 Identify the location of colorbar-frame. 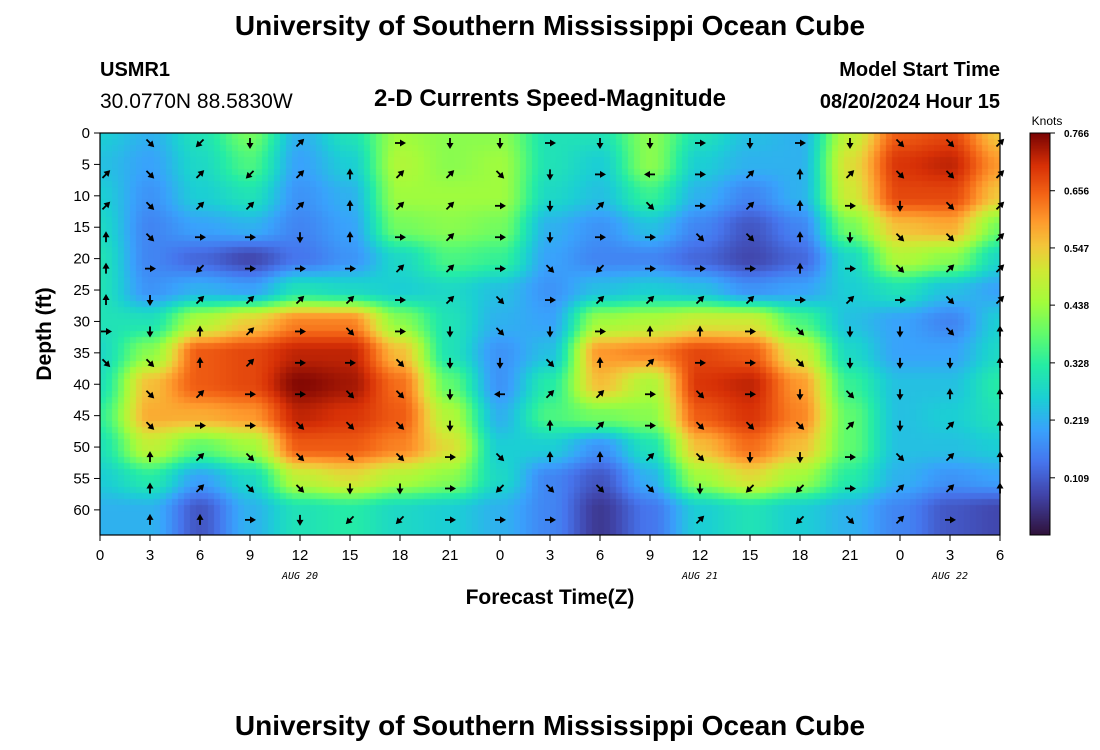
(1040, 334).